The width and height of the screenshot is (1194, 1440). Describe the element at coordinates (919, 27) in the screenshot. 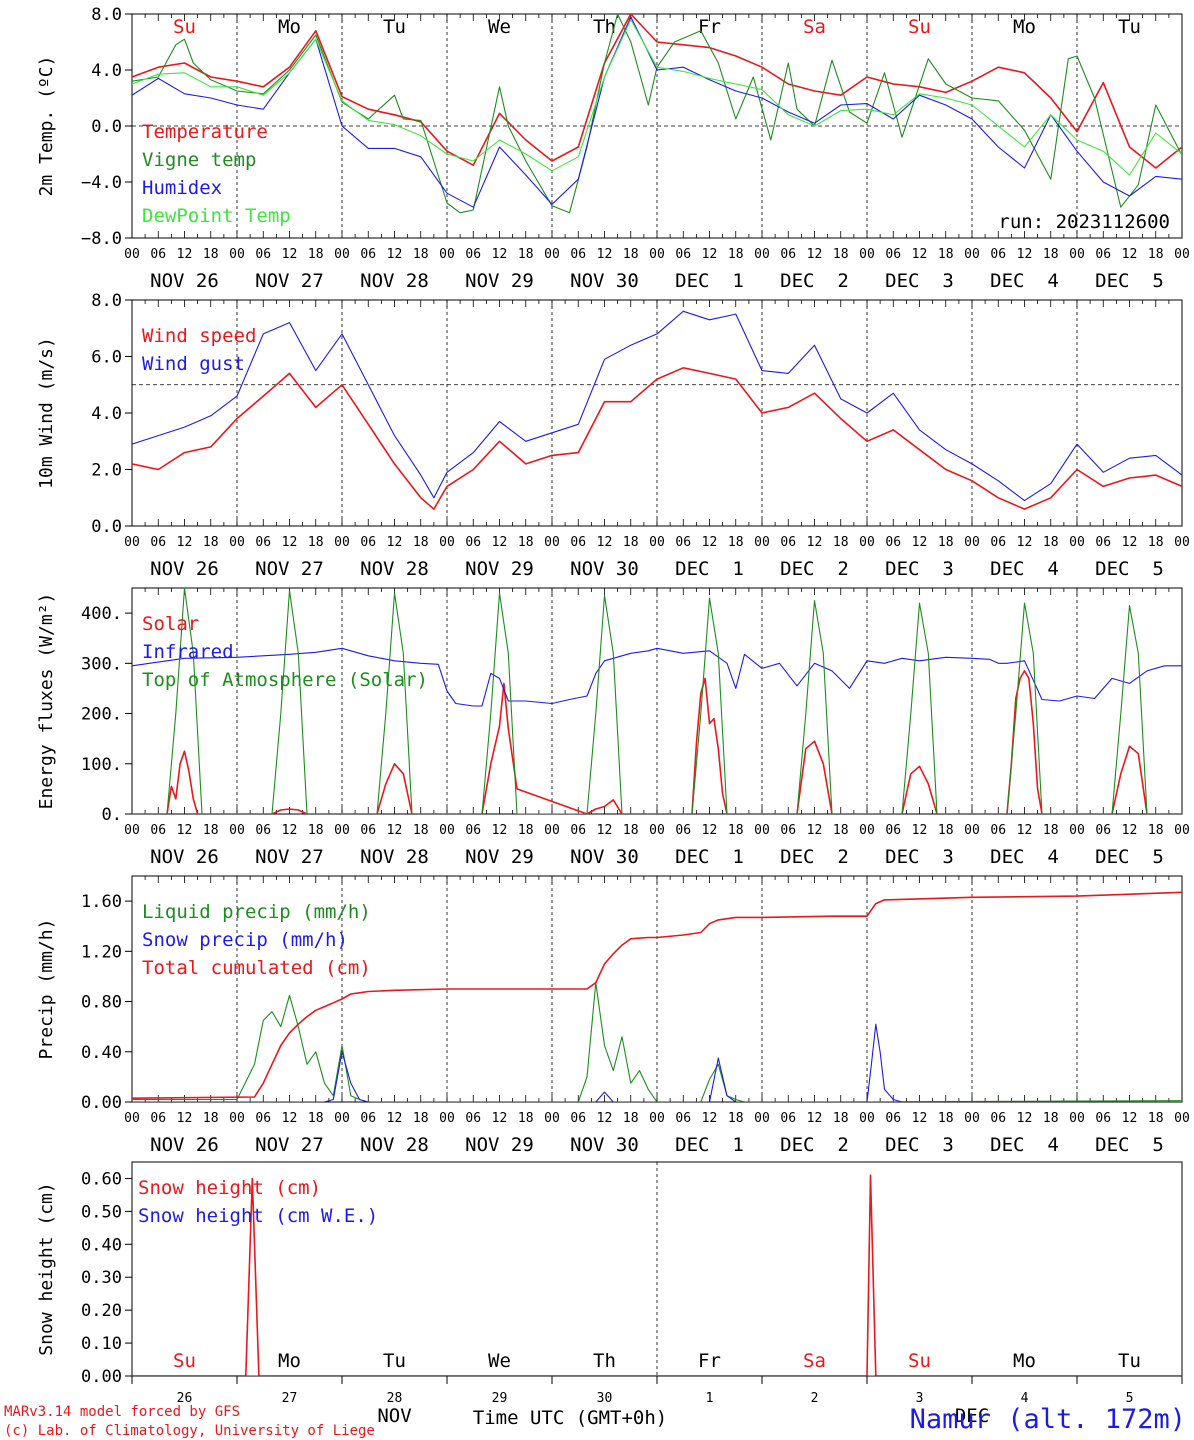

I see `weekday-label: Su` at that location.